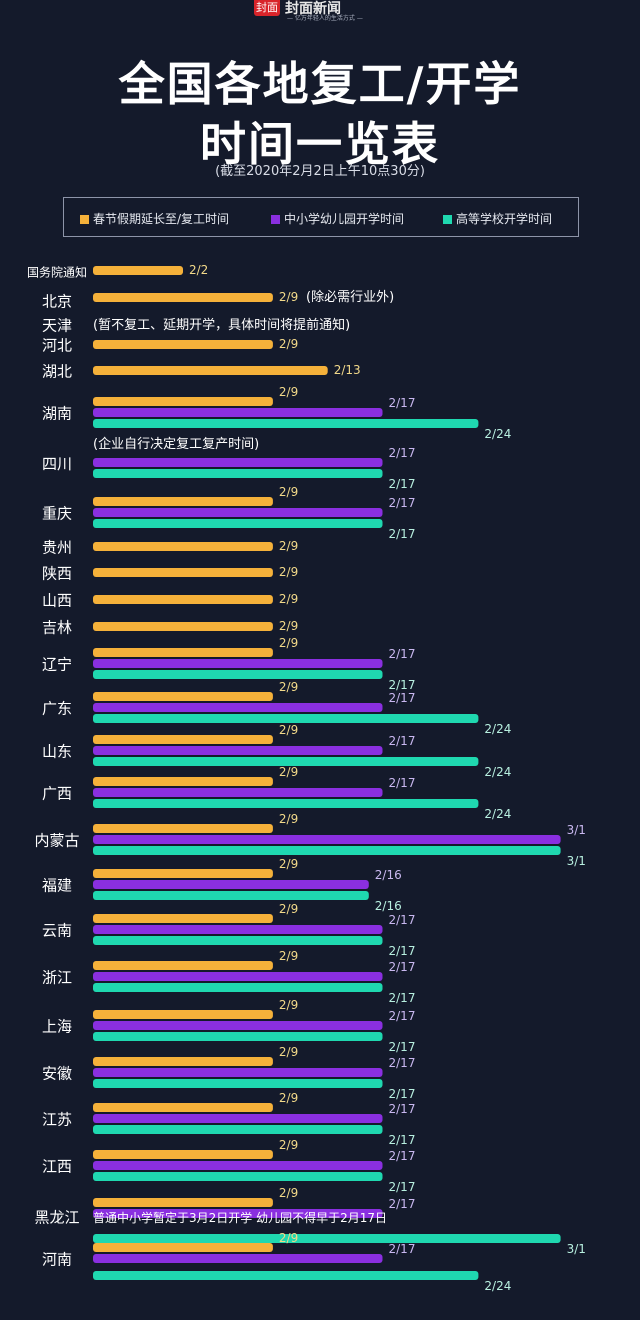  What do you see at coordinates (275, 219) in the screenshot?
I see `legend-swatch-school` at bounding box center [275, 219].